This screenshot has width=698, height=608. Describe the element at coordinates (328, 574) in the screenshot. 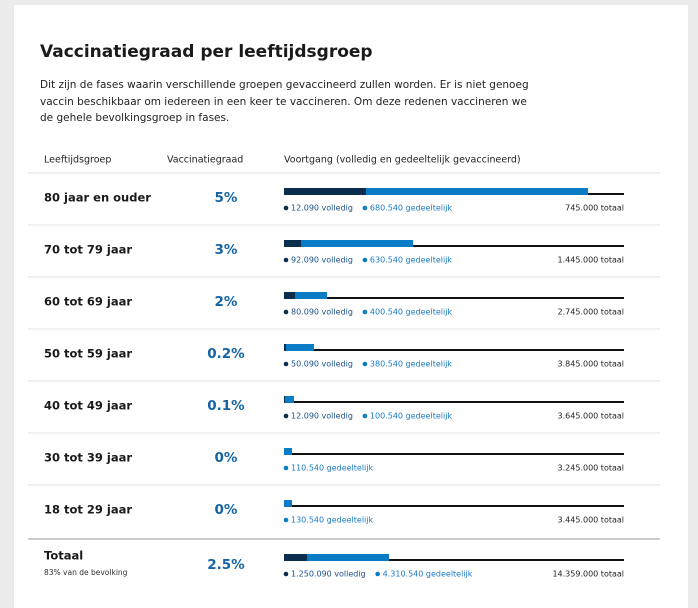

I see `legend-full: 1.250.090 volledig` at that location.